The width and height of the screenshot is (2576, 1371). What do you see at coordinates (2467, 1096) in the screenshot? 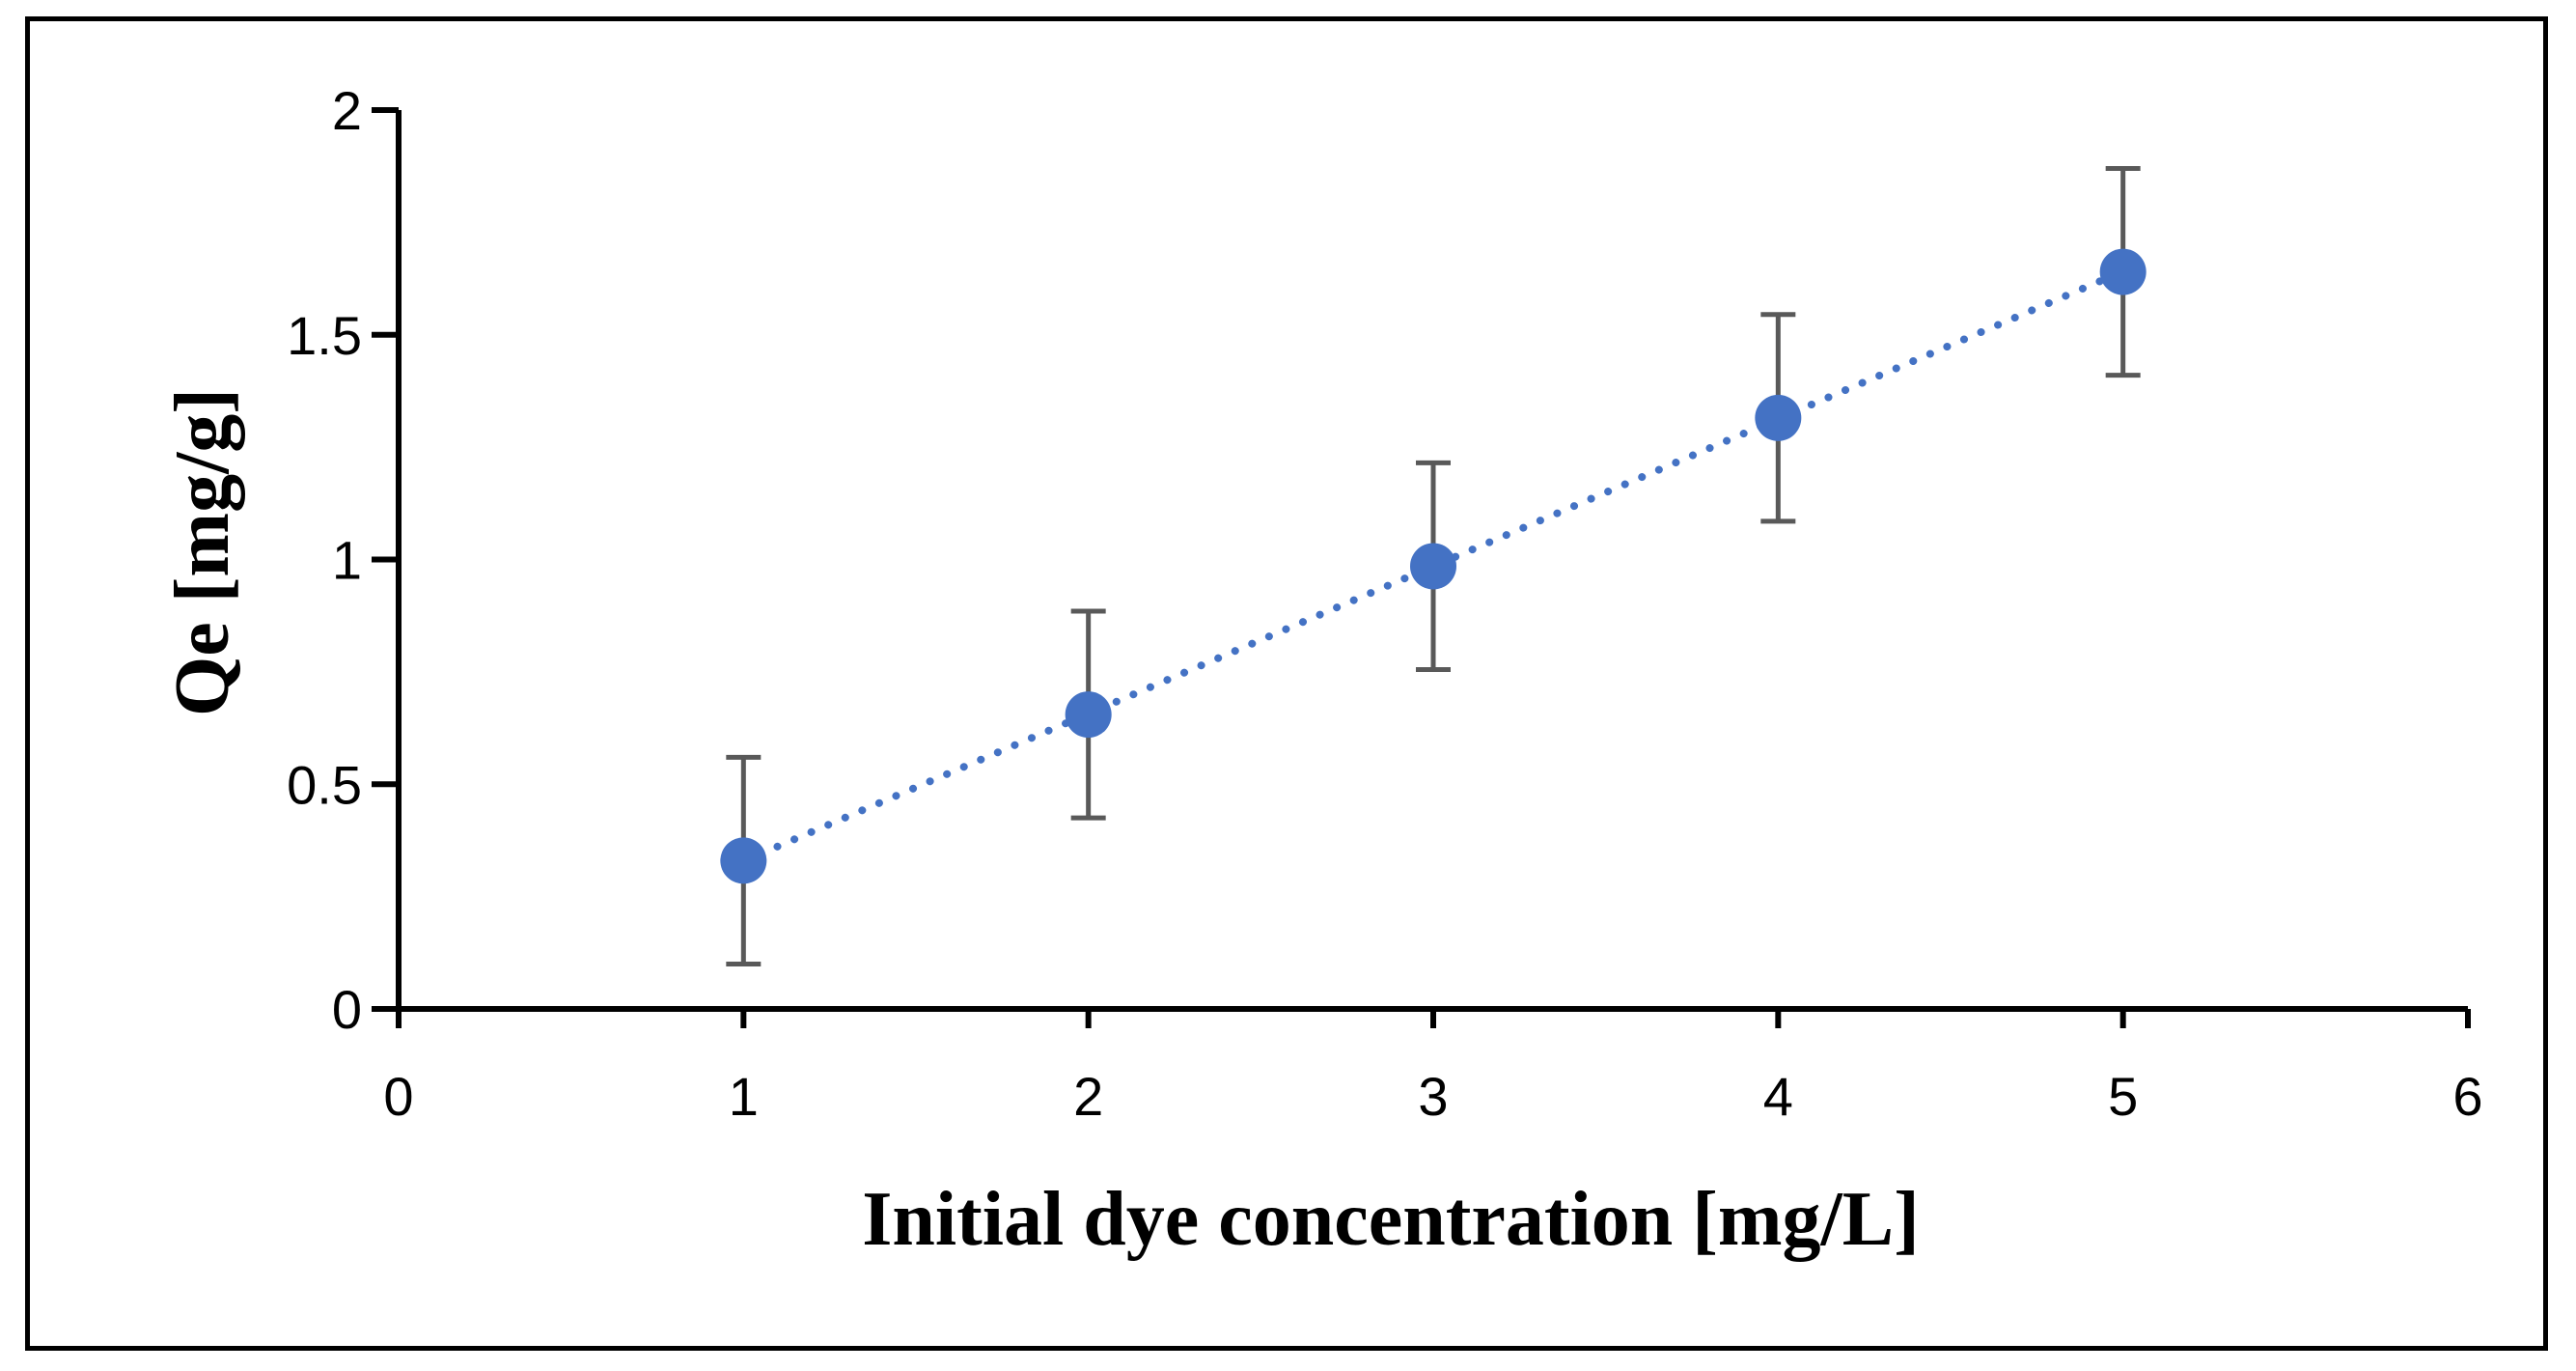
I see `x-tick-label: 6` at bounding box center [2467, 1096].